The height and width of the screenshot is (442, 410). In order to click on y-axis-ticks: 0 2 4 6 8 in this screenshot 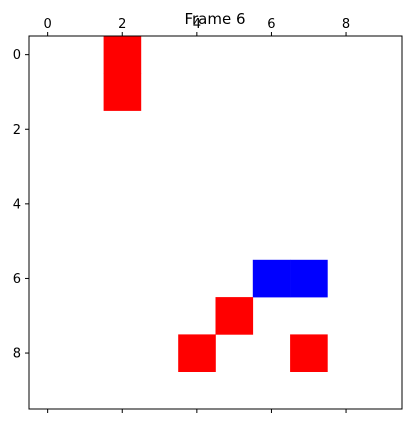, I will do `click(21, 205)`.